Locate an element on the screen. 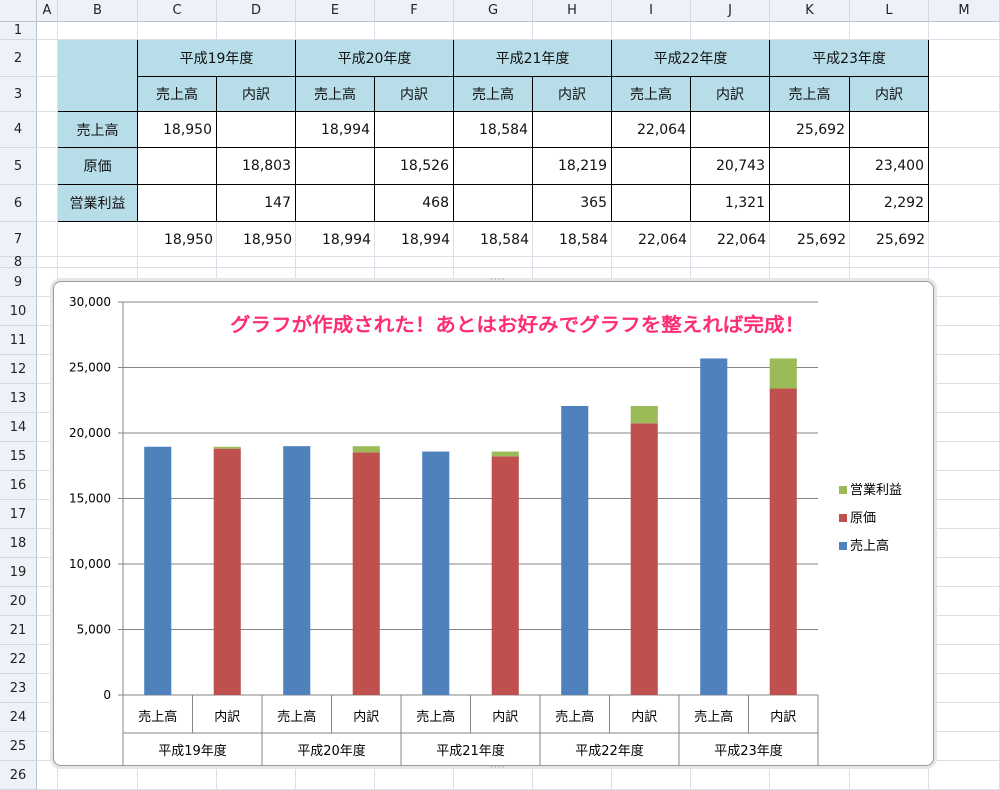  row-header-5: 5 is located at coordinates (18, 166).